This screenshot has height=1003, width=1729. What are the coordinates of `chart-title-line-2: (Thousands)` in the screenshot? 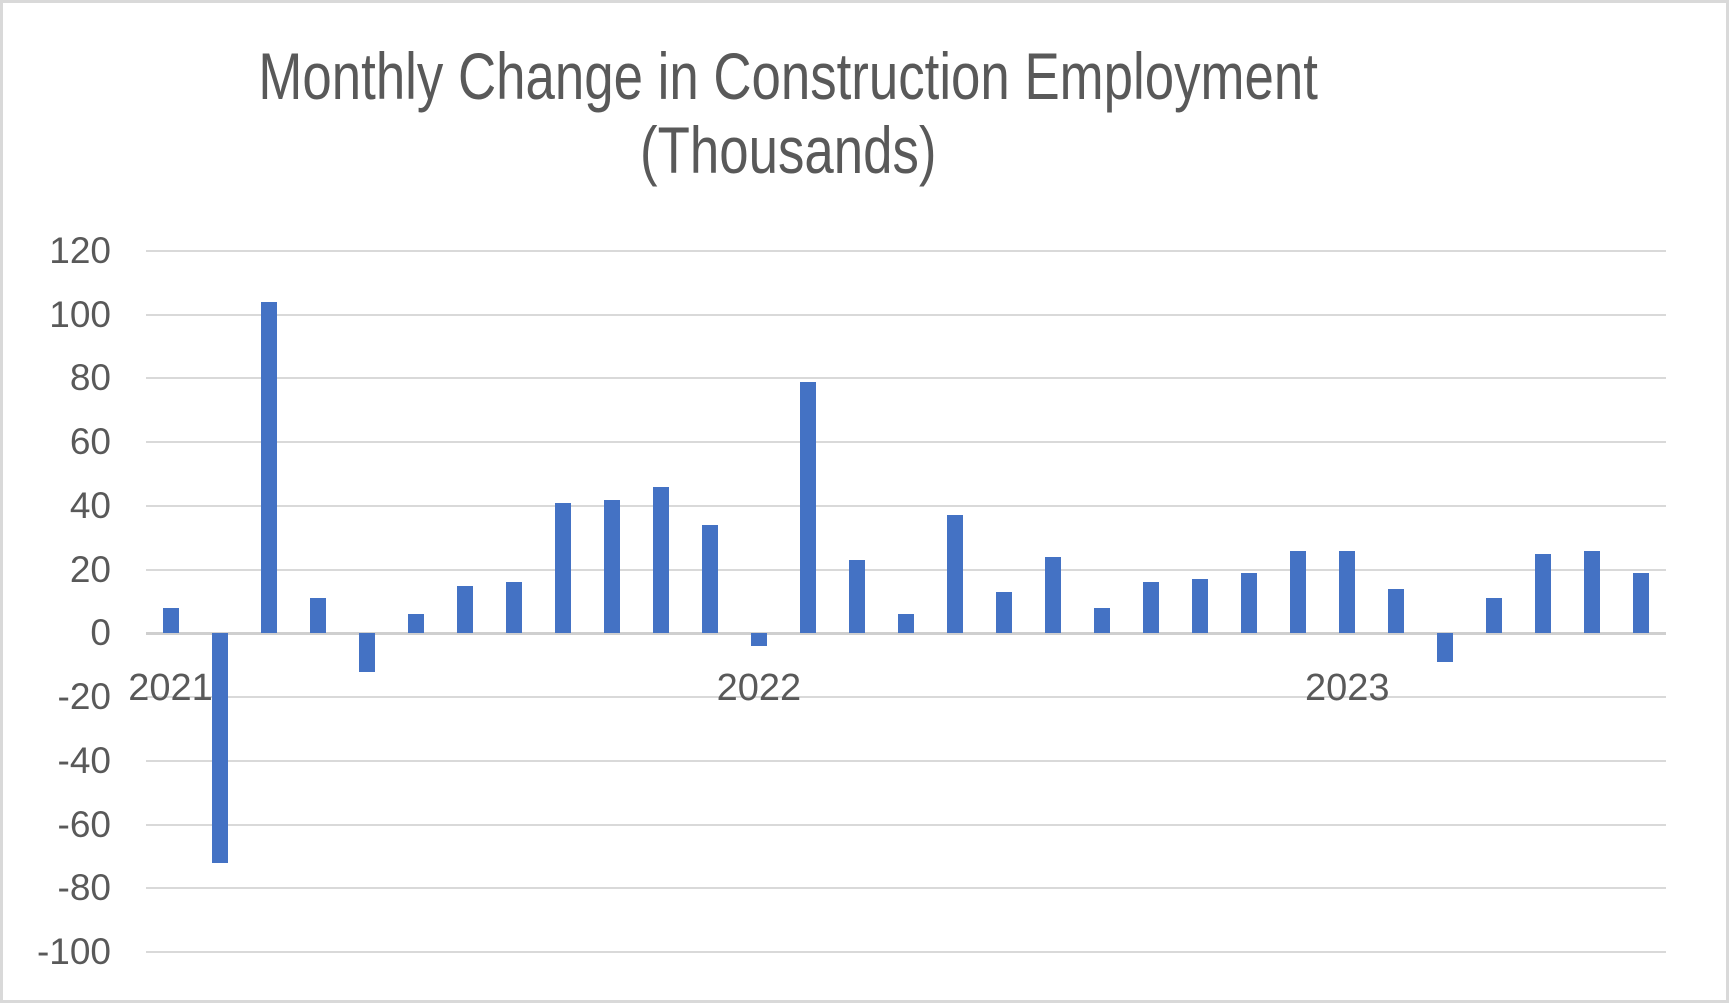 It's located at (788, 150).